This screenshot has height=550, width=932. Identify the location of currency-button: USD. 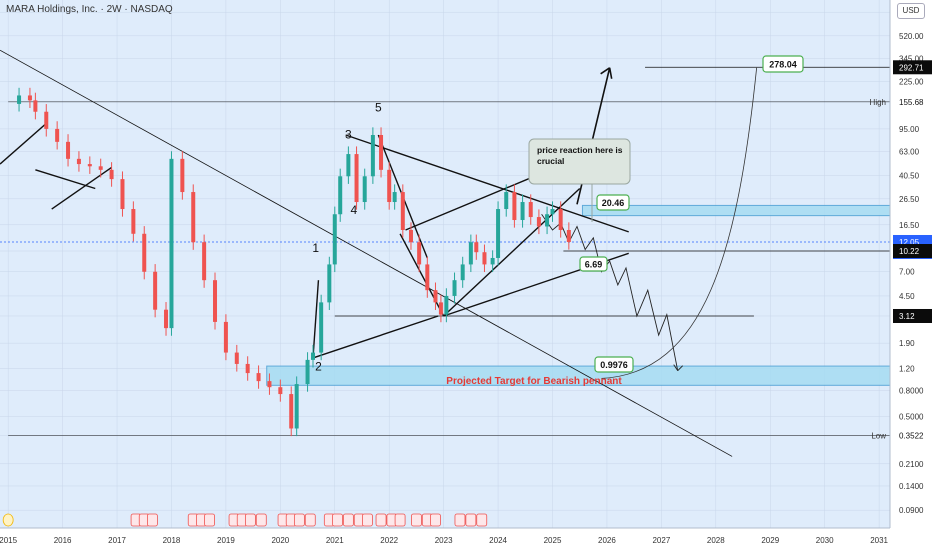
(911, 11).